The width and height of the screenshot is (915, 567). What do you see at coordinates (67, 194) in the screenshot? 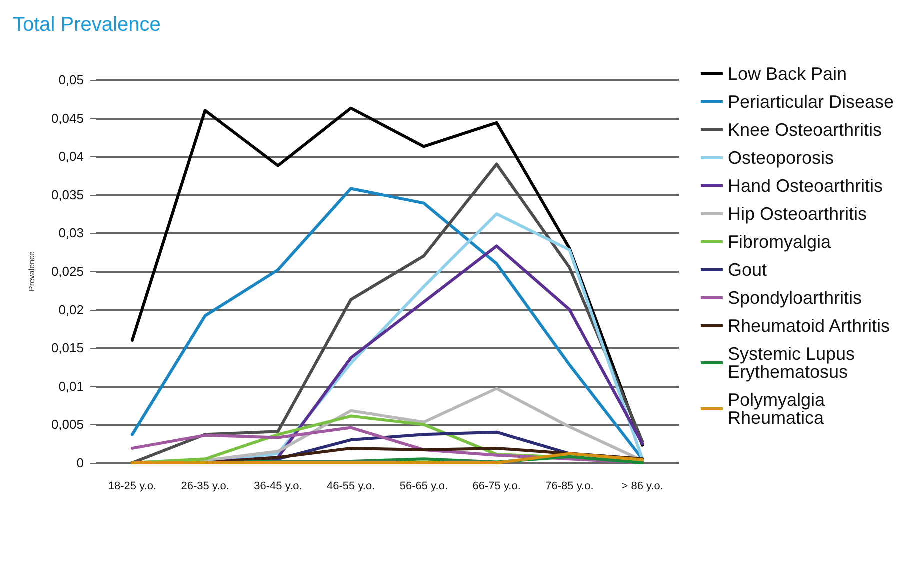
I see `y-tick-label: 0,035` at bounding box center [67, 194].